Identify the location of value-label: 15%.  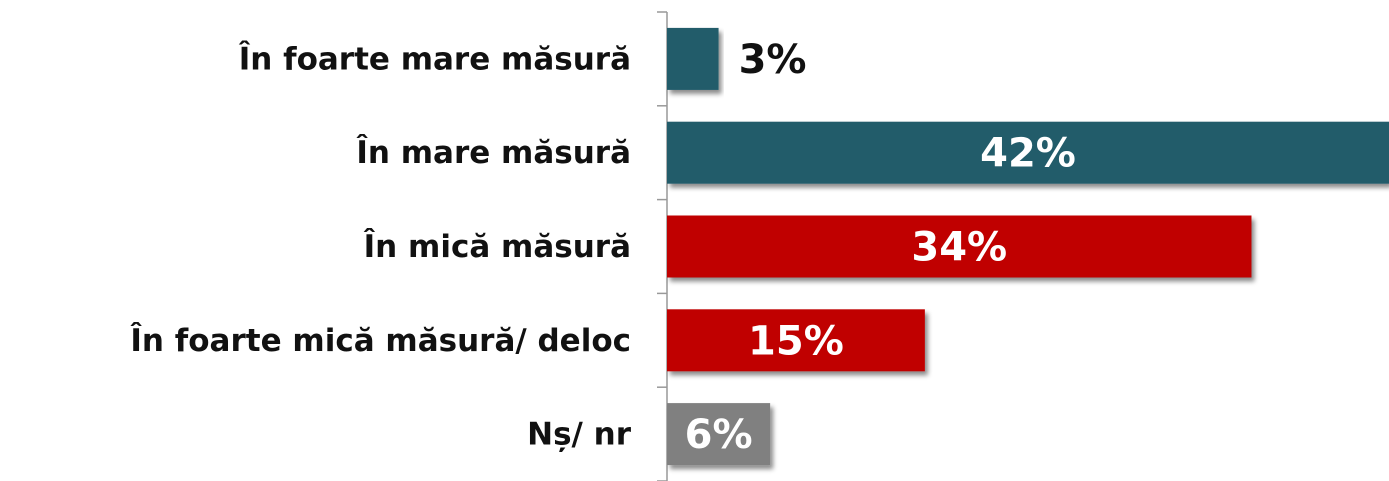
(796, 341).